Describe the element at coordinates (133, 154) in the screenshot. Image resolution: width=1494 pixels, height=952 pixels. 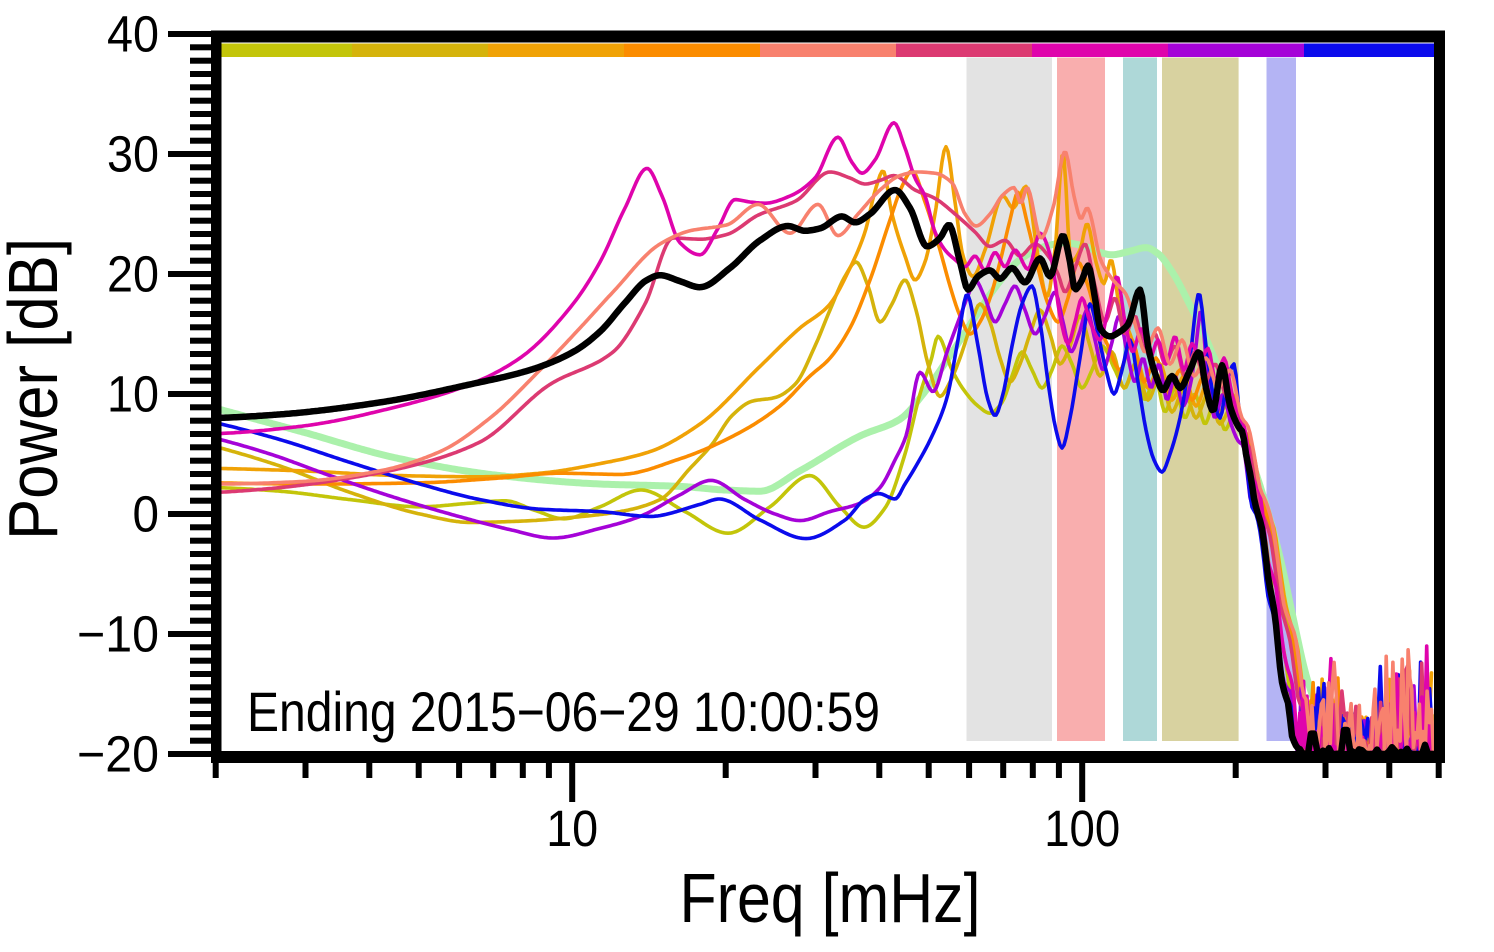
I see `svg-text: 30` at that location.